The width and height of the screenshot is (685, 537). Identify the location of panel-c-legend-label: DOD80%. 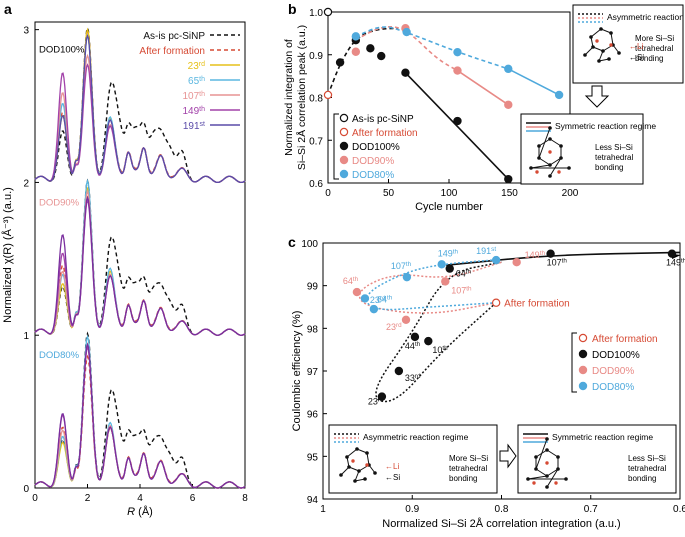
(613, 387).